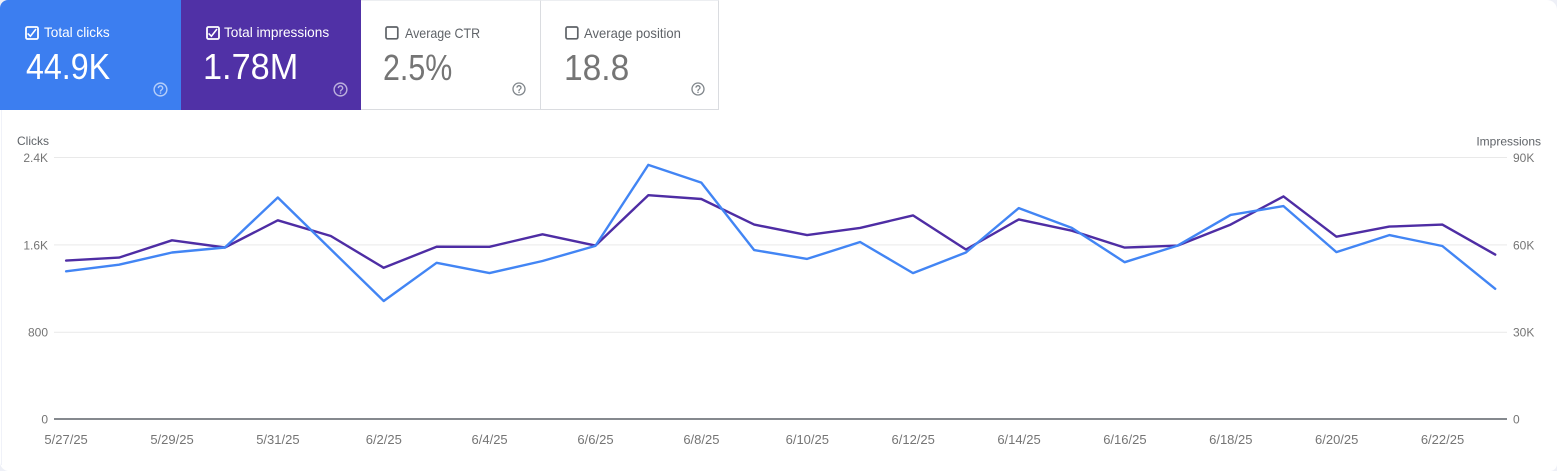 The image size is (1557, 471). What do you see at coordinates (35, 158) in the screenshot?
I see `svg-text: 2.4K` at bounding box center [35, 158].